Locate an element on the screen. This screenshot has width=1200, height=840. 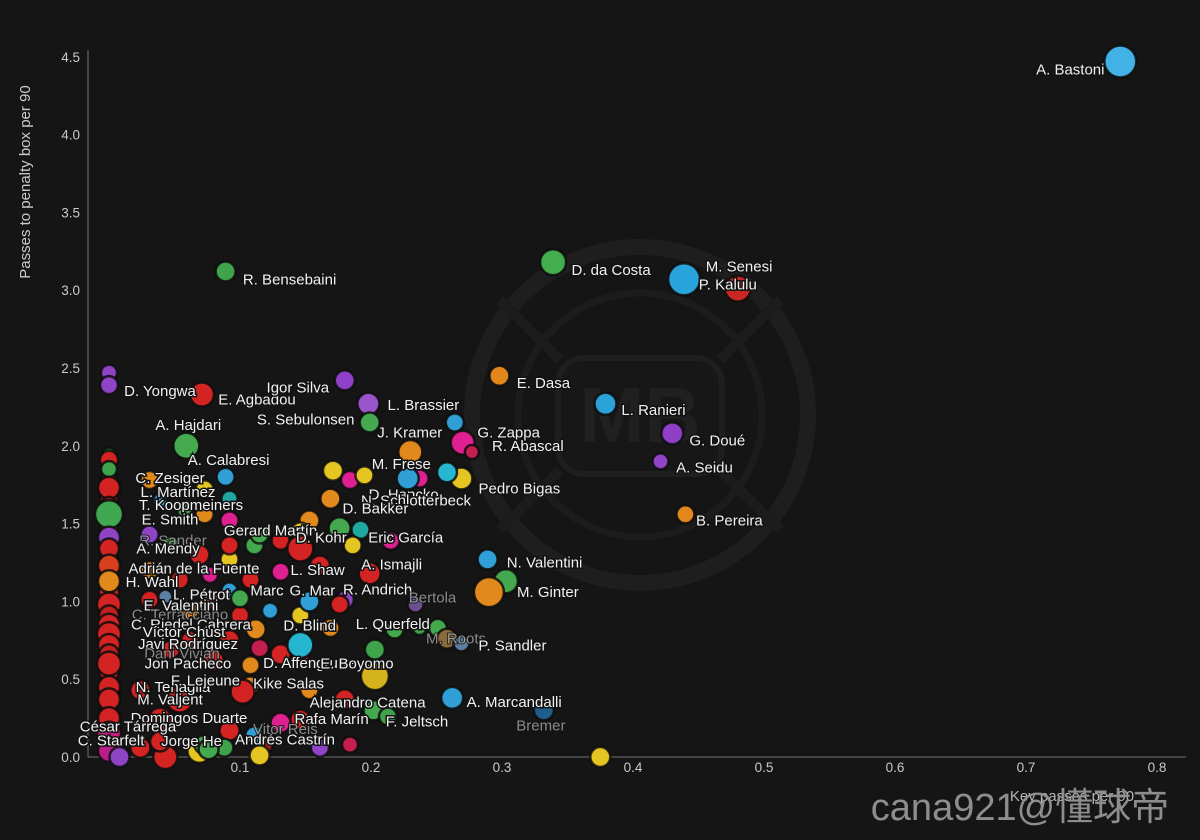
y-tick-label: 2.5 is located at coordinates (70, 368).